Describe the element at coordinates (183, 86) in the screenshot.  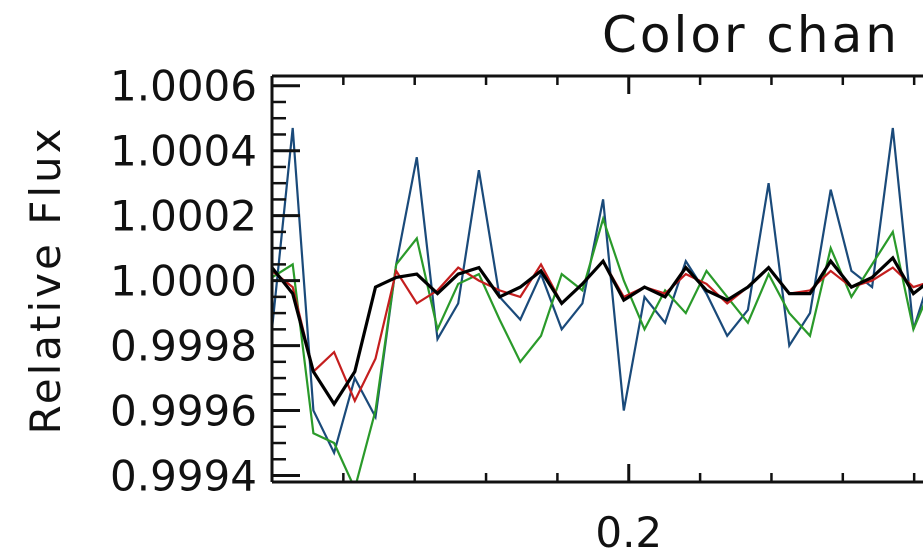
I see `y-tick-label: 1.0006` at that location.